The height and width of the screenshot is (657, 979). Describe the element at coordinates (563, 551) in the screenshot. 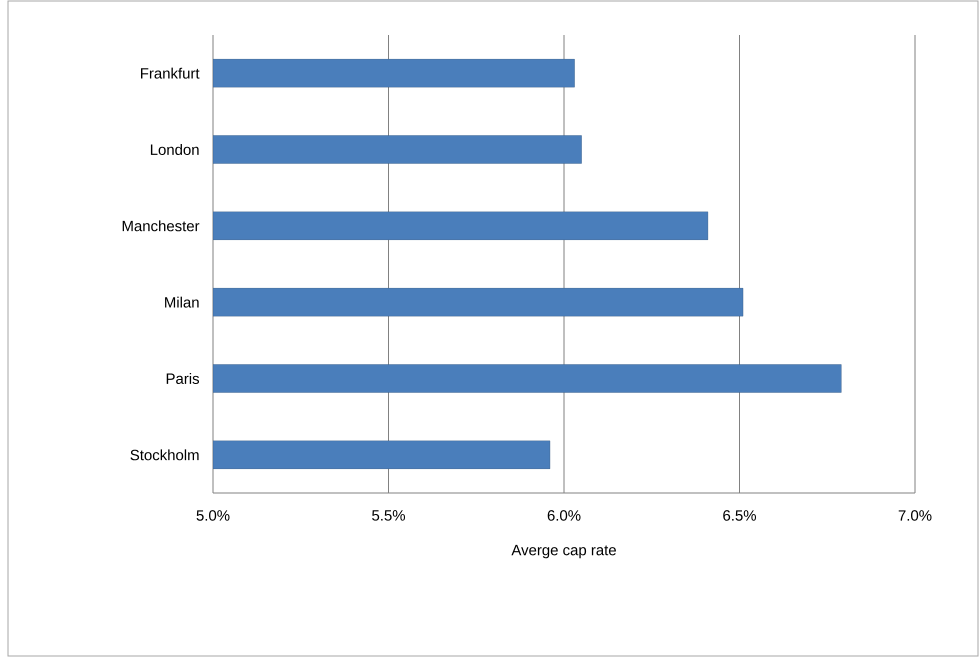

I see `x-axis-title: Averge cap rate` at that location.